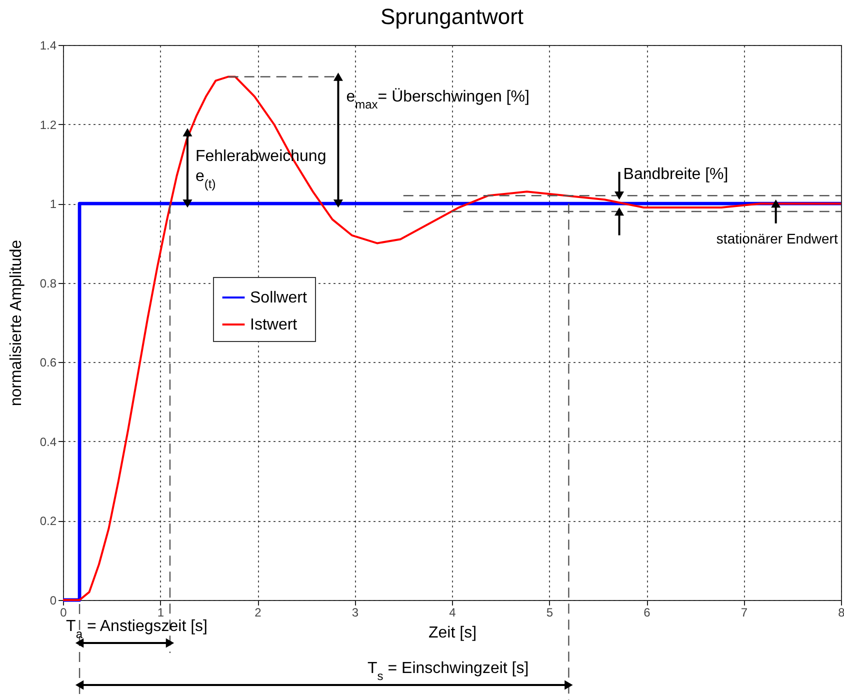  Describe the element at coordinates (452, 633) in the screenshot. I see `x-axis-title: Zeit [s]` at that location.